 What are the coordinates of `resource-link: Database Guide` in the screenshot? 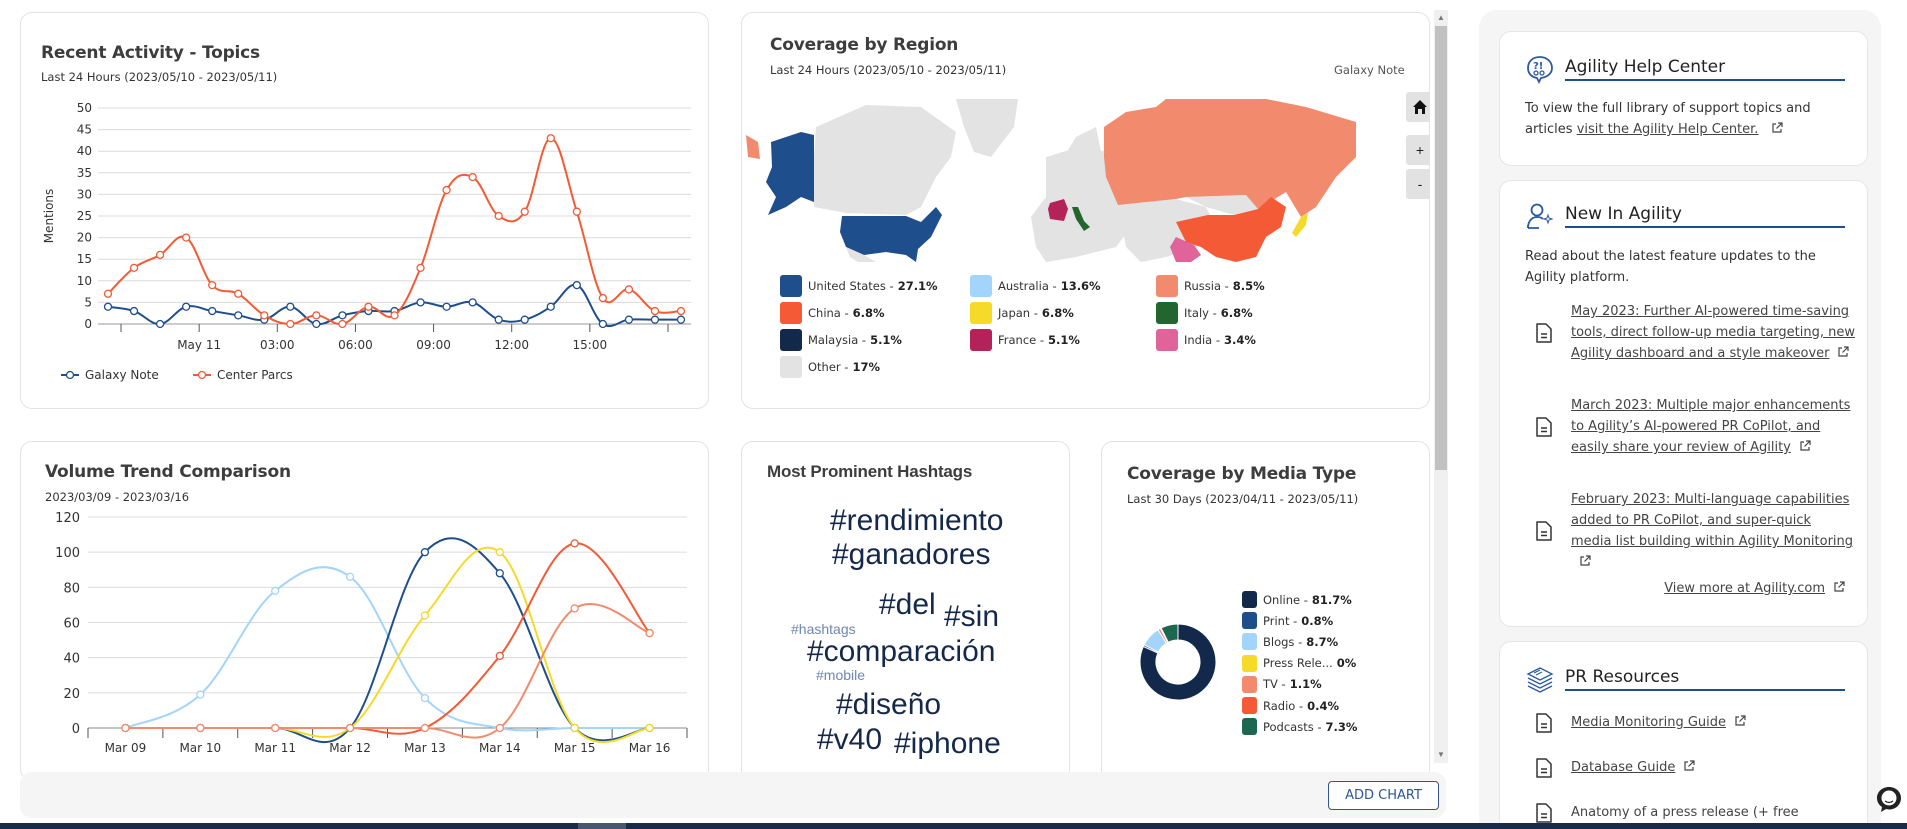 It's located at (1623, 767).